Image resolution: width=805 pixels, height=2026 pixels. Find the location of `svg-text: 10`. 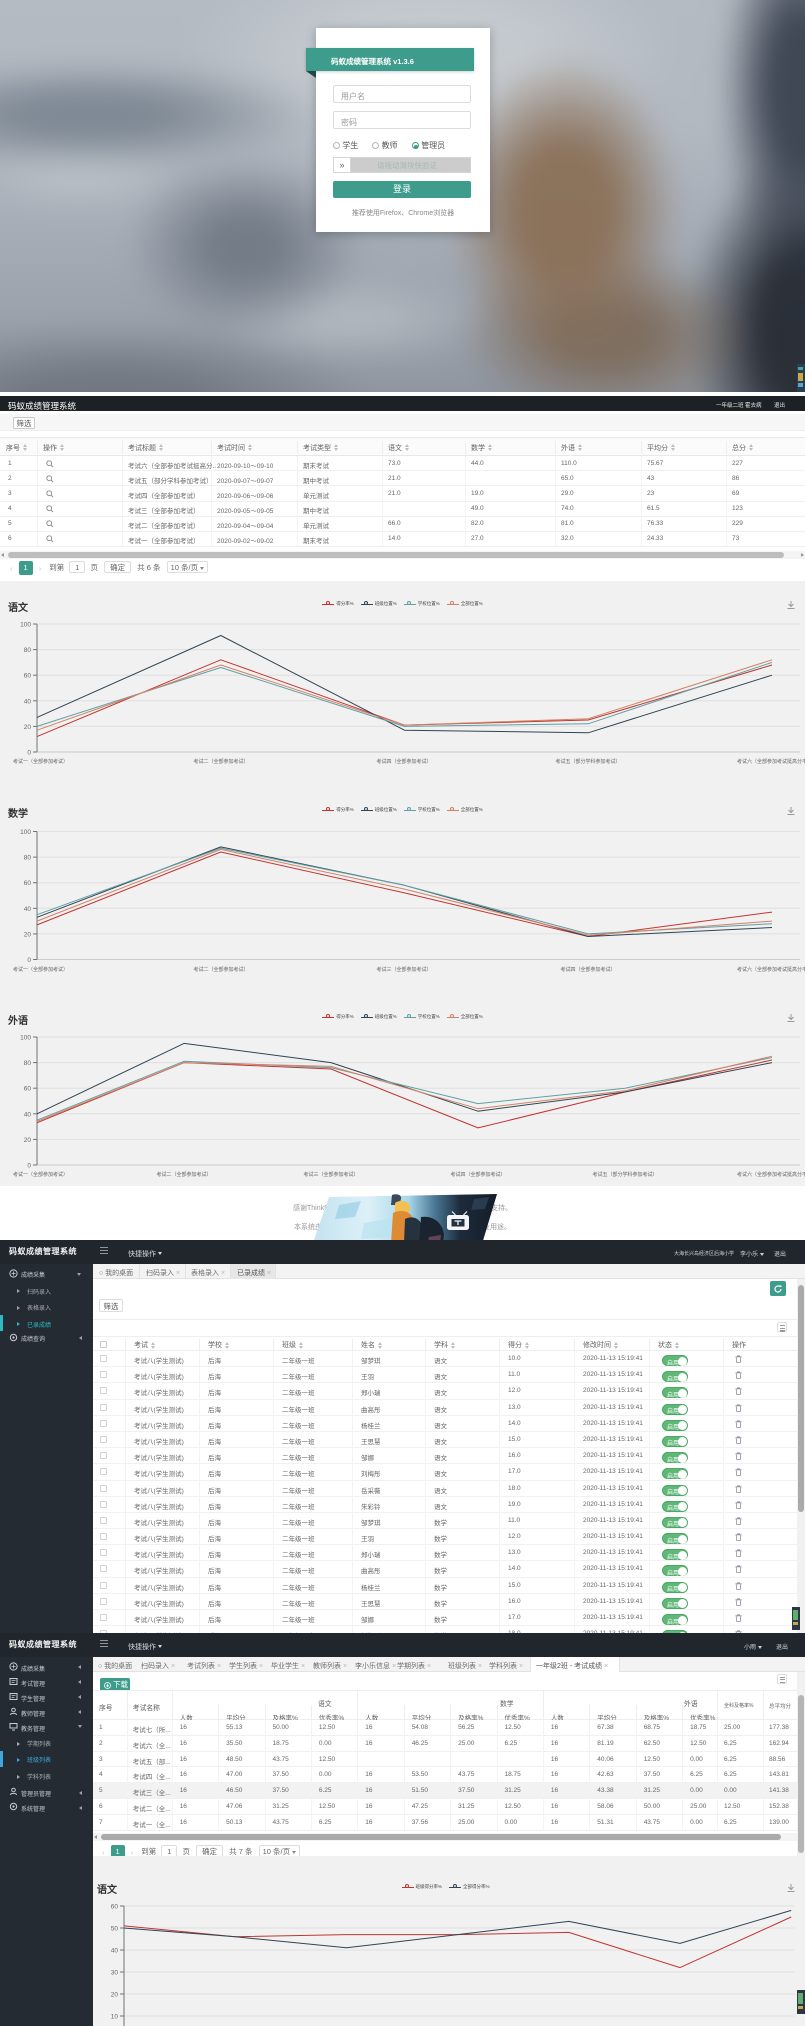

svg-text: 10 is located at coordinates (115, 2017).